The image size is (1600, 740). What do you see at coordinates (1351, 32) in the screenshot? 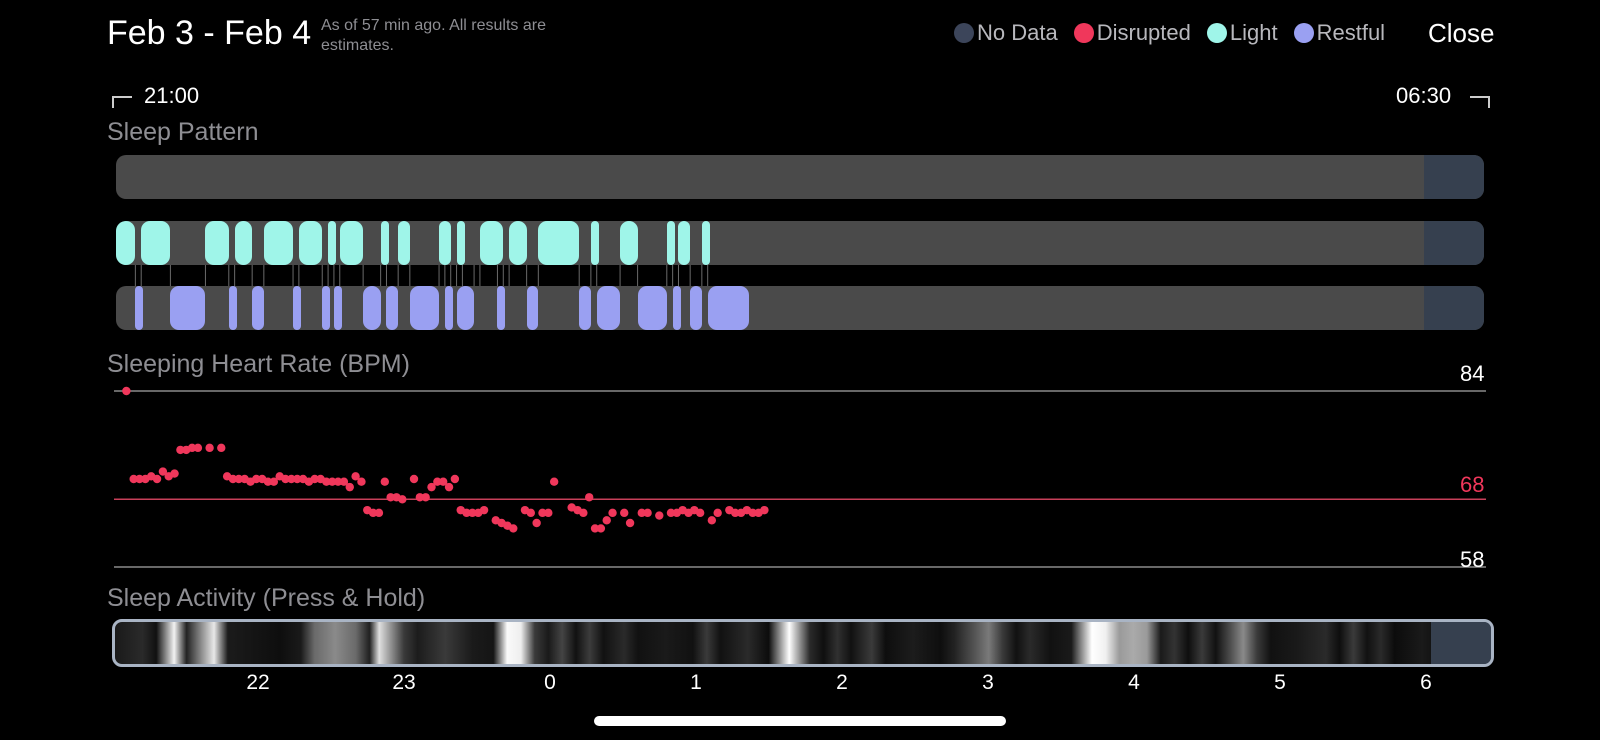
I see `legend-label: Restful` at bounding box center [1351, 32].